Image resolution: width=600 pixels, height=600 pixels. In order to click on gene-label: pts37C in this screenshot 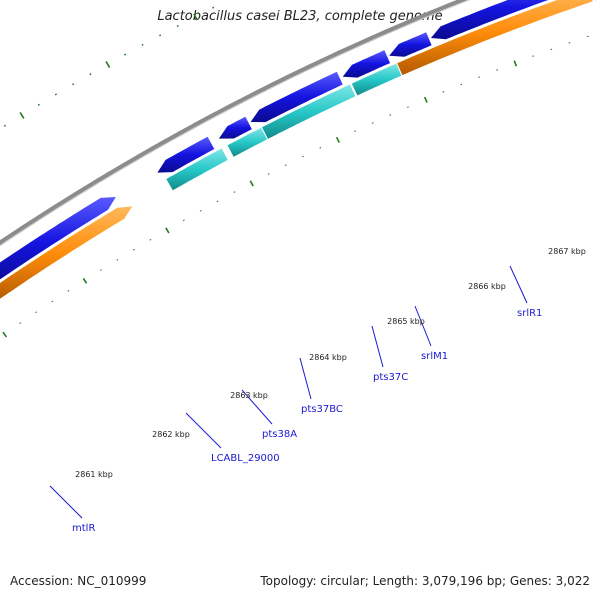, I will do `click(390, 377)`.